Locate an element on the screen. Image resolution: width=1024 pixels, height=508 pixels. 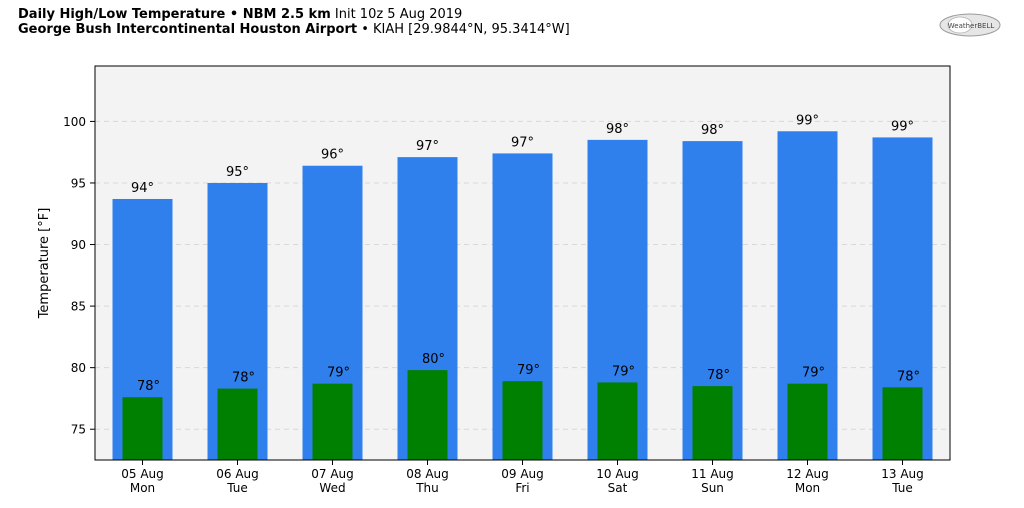
y-tick-label: 90 is located at coordinates (78, 245).